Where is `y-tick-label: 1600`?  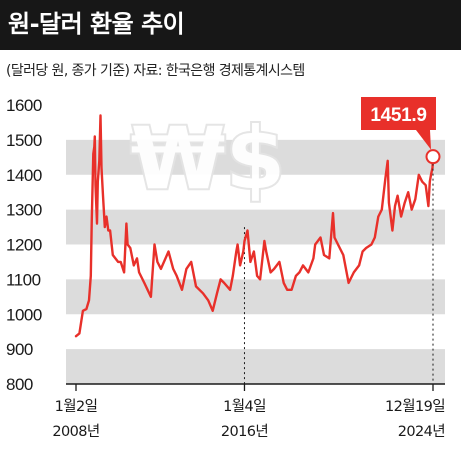 y-tick-label: 1600 is located at coordinates (24, 105).